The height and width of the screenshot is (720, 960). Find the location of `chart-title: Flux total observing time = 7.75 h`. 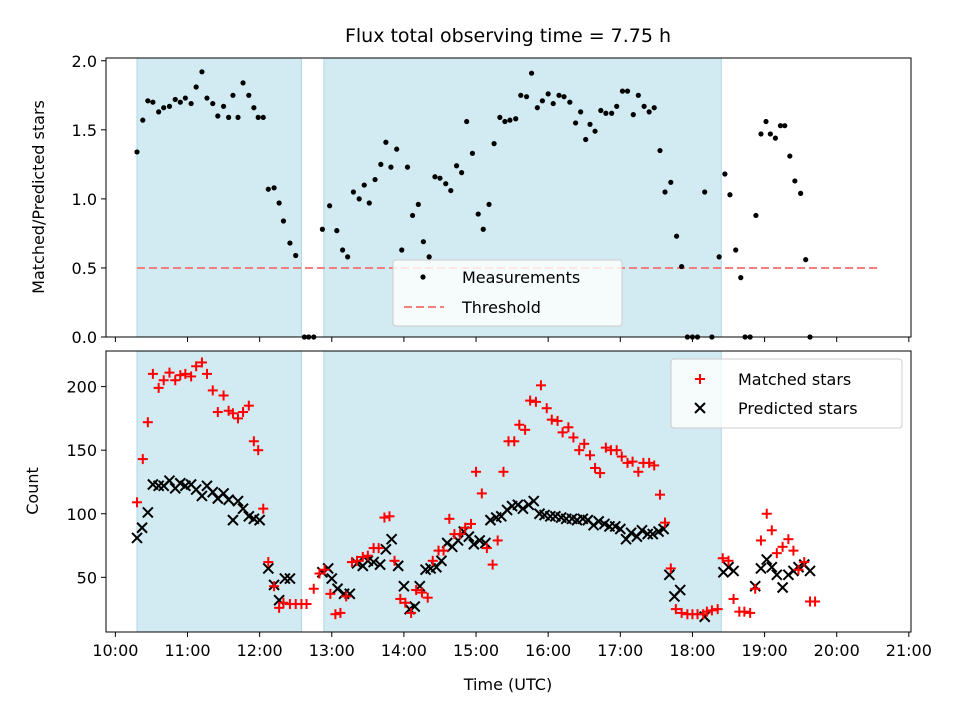

chart-title: Flux total observing time = 7.75 h is located at coordinates (508, 36).